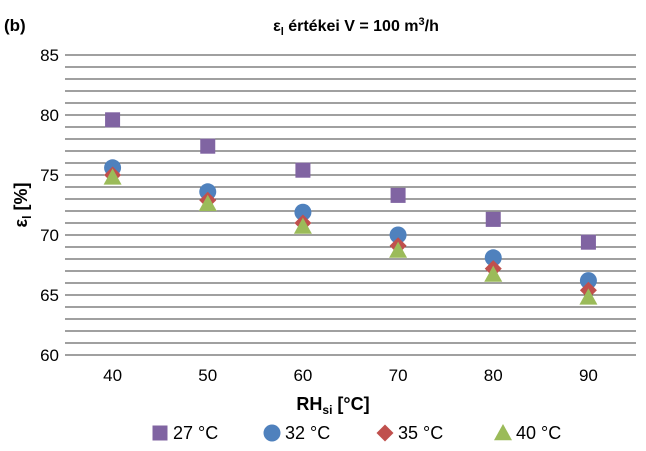 Image resolution: width=646 pixels, height=451 pixels. I want to click on legend-item: 32 °C, so click(296, 433).